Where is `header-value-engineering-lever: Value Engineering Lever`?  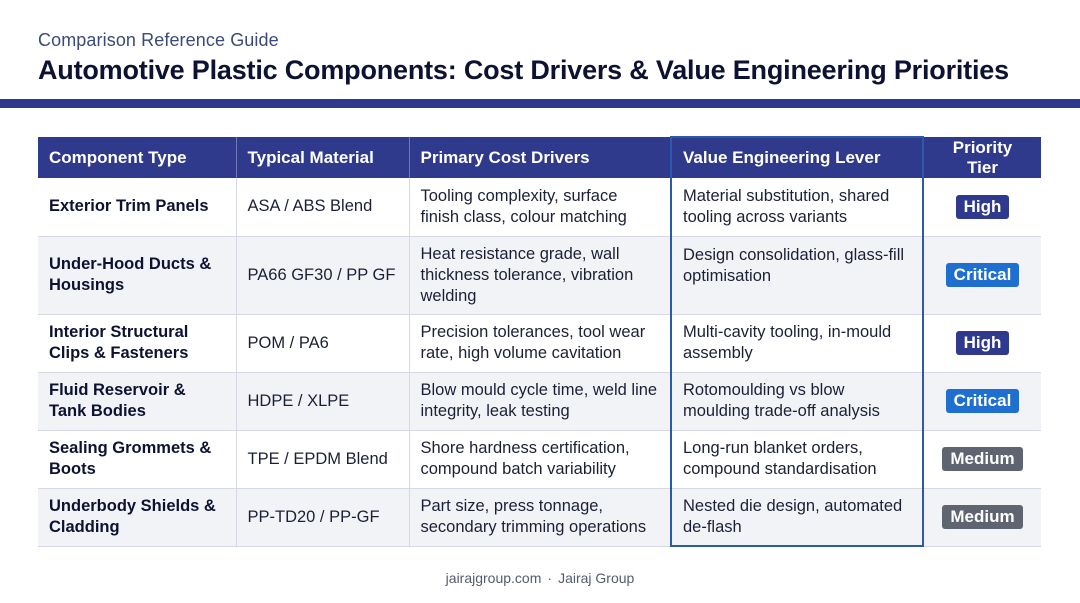 header-value-engineering-lever: Value Engineering Lever is located at coordinates (797, 157).